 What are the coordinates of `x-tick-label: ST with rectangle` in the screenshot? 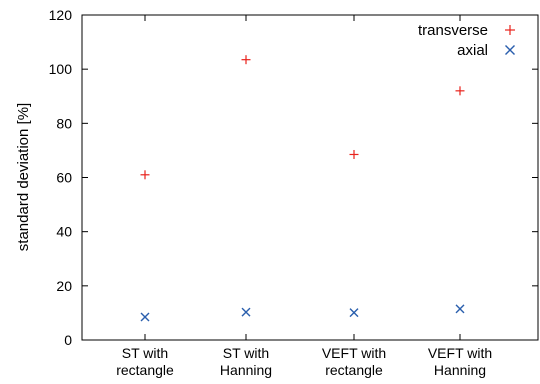 It's located at (145, 361).